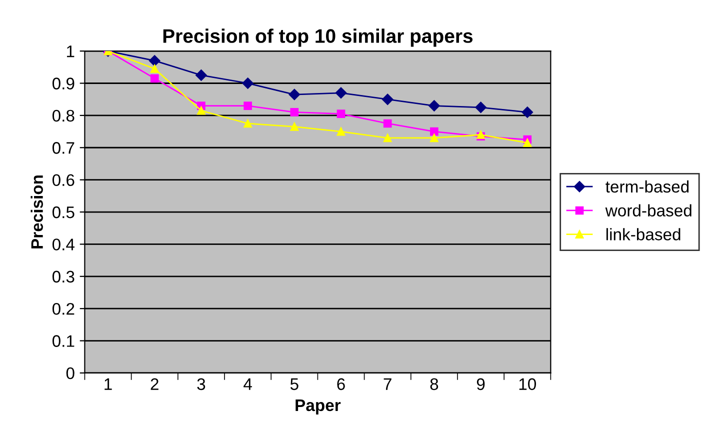  Describe the element at coordinates (318, 407) in the screenshot. I see `x-axis-title: Paper` at that location.